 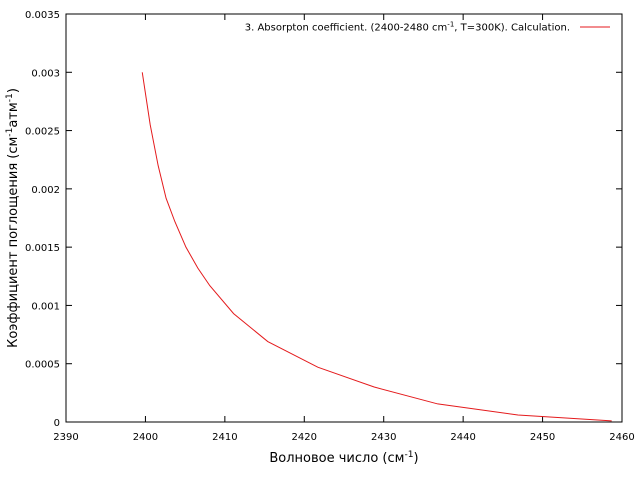 What do you see at coordinates (224, 437) in the screenshot?
I see `x-tick-label: 2410` at bounding box center [224, 437].